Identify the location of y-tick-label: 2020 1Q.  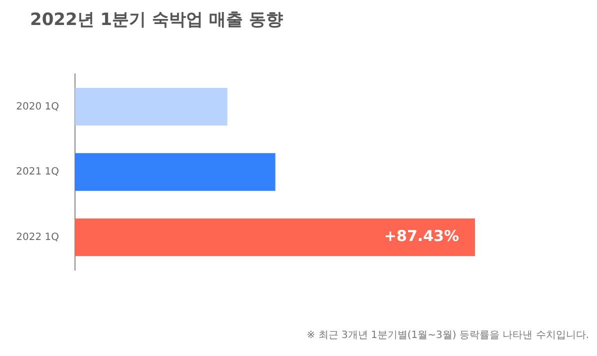
(38, 106).